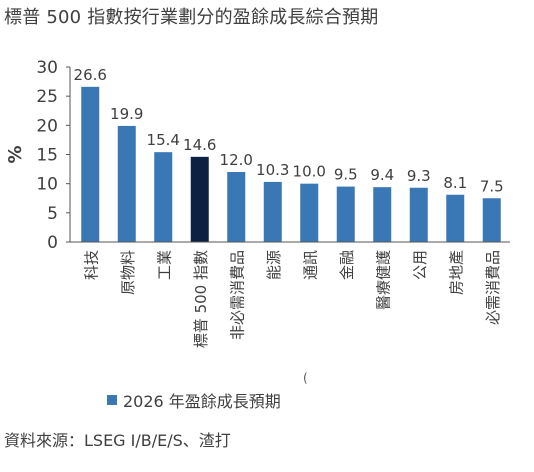 Image resolution: width=534 pixels, height=472 pixels. Describe the element at coordinates (346, 175) in the screenshot. I see `data-label: 9.5` at that location.